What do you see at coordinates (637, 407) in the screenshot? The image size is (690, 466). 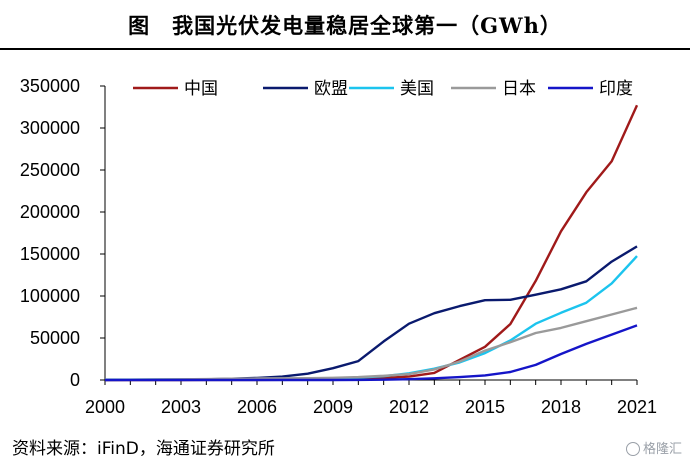 I see `x-tick-label: 2021` at bounding box center [637, 407].